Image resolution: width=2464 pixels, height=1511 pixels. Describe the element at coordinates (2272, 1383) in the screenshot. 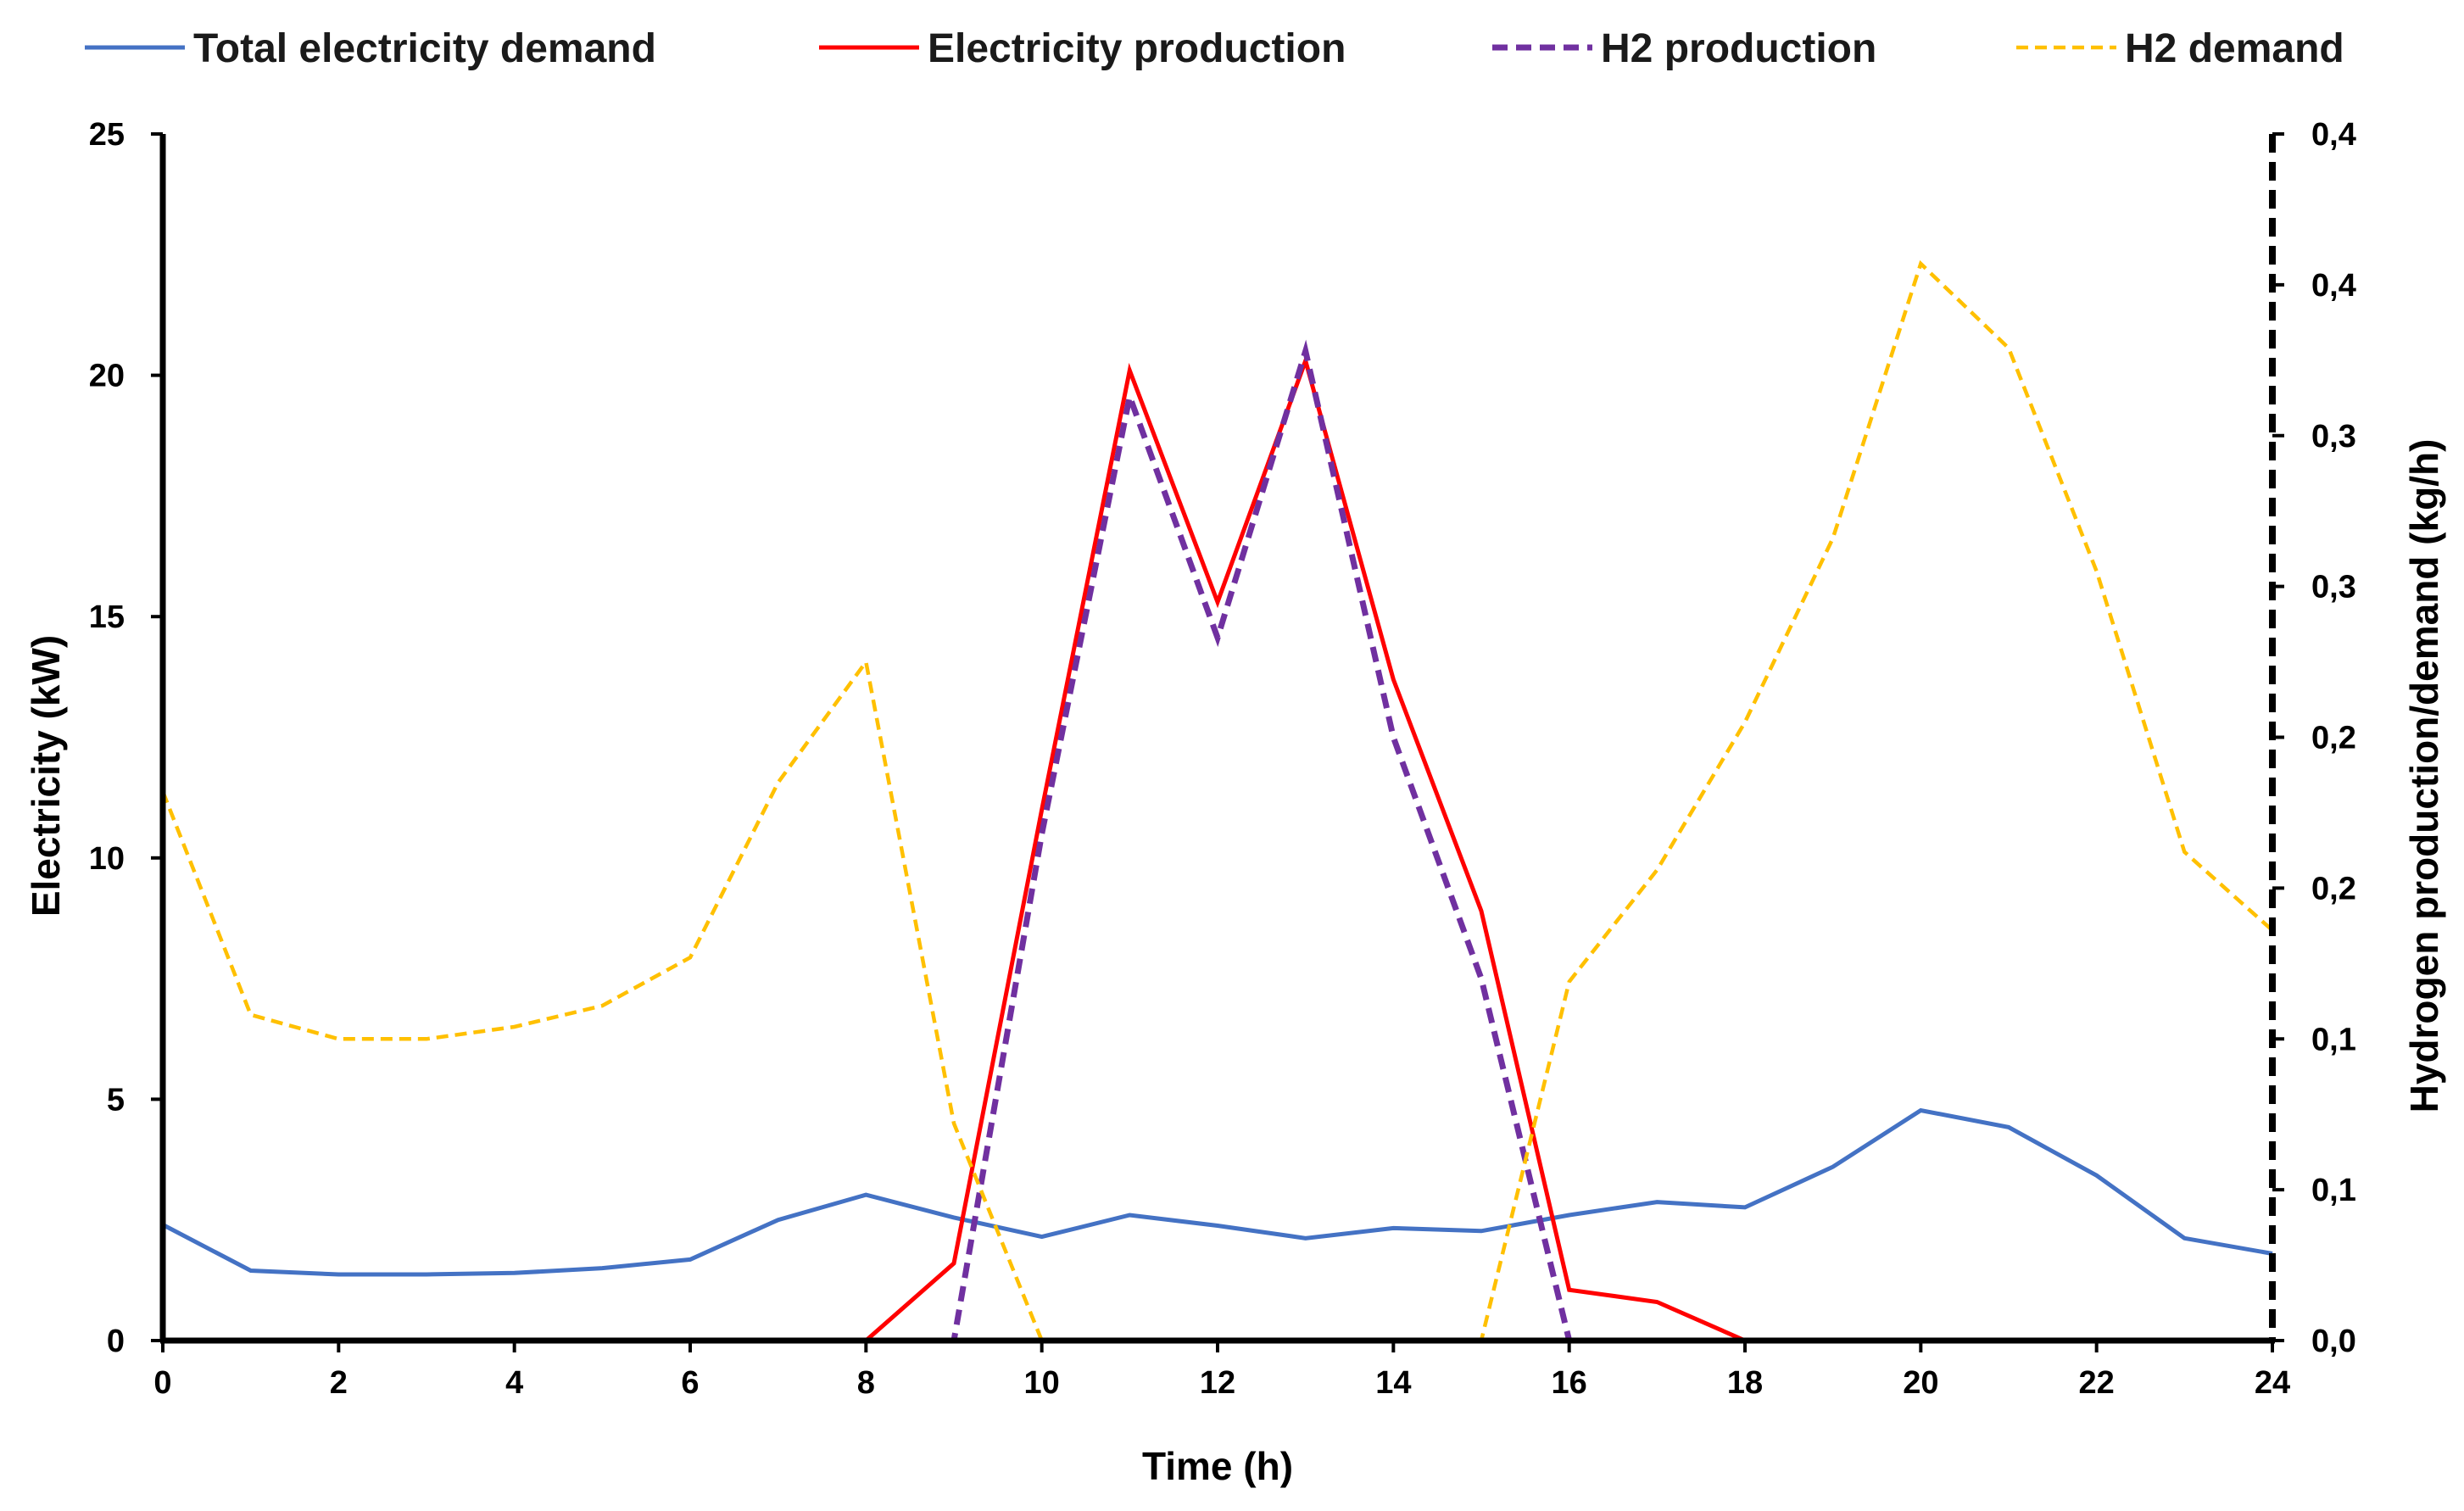

I see `x-tick-label: 24` at that location.